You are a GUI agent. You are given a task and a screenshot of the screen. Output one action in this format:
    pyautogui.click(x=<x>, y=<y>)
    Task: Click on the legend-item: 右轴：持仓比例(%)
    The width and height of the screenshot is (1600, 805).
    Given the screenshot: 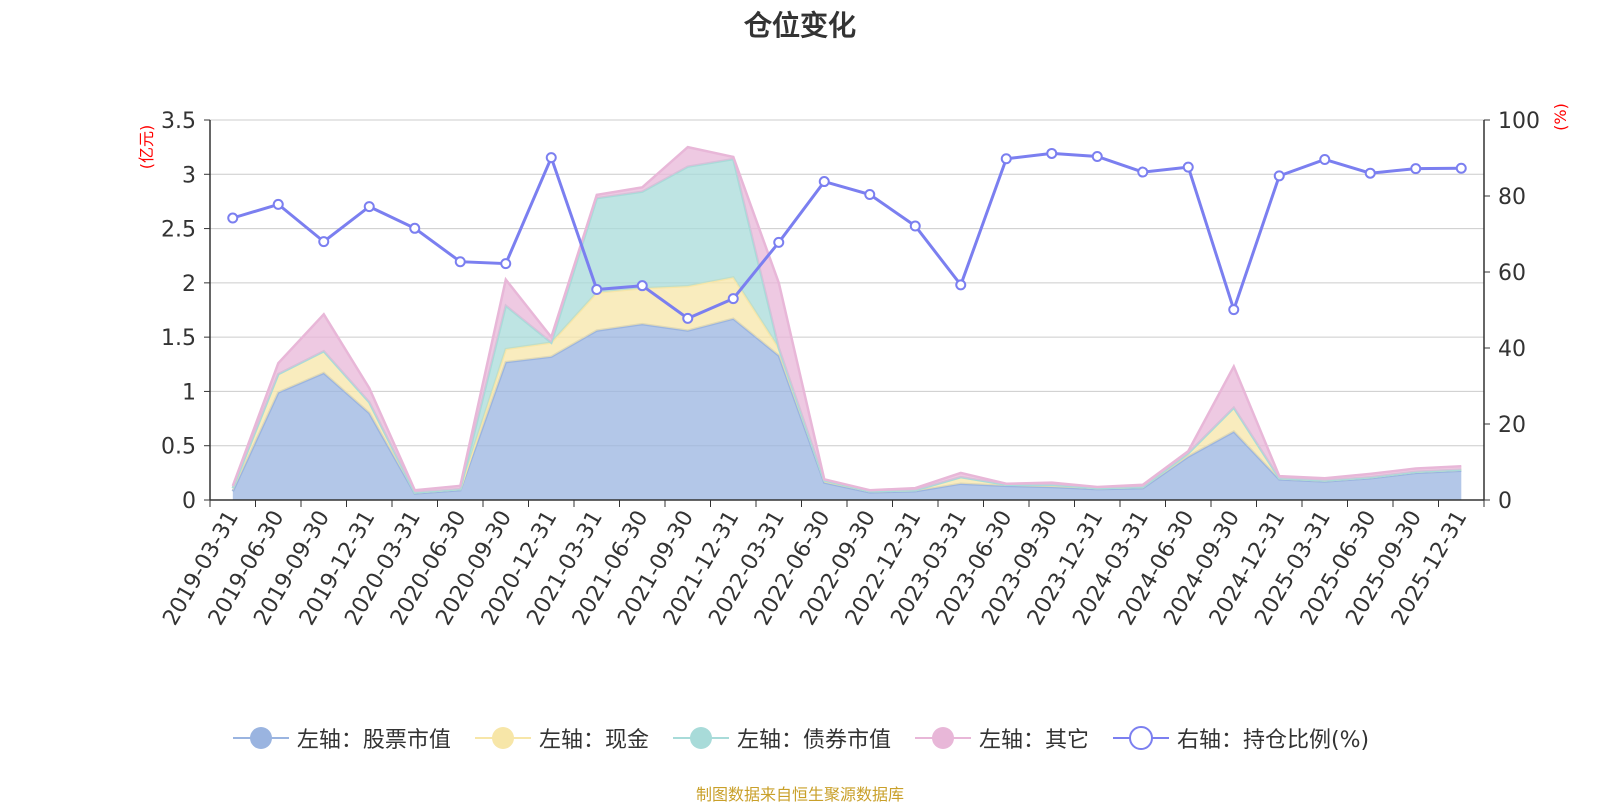 What is the action you would take?
    pyautogui.click(x=1240, y=738)
    